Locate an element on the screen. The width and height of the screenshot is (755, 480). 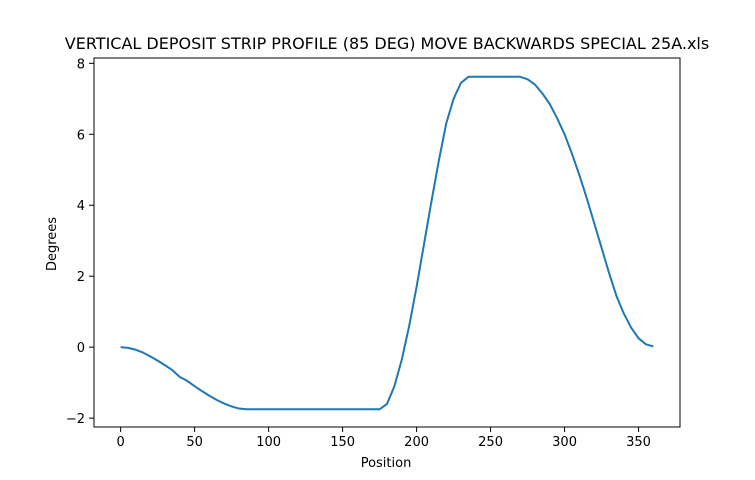
y-tick-label: 0 is located at coordinates (81, 348).